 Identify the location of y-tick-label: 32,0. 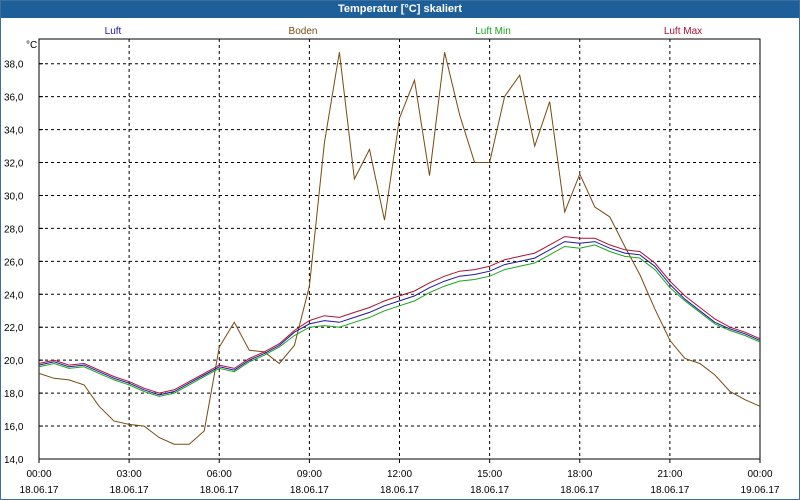
(14, 164).